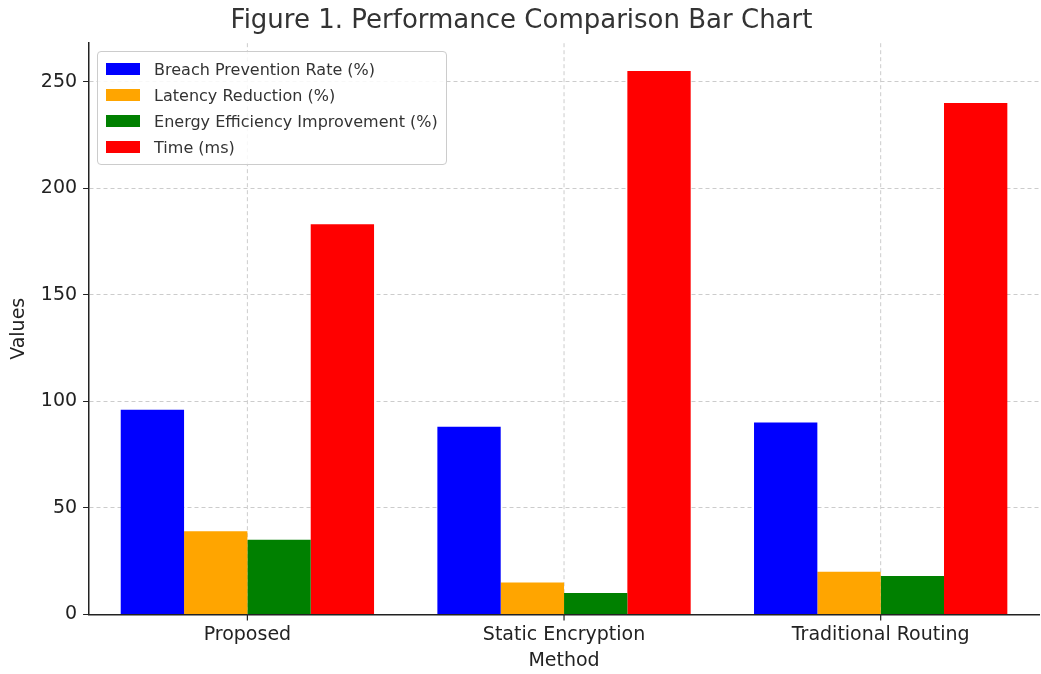  Describe the element at coordinates (245, 95) in the screenshot. I see `legend-label: Latency Reduction (%)` at that location.